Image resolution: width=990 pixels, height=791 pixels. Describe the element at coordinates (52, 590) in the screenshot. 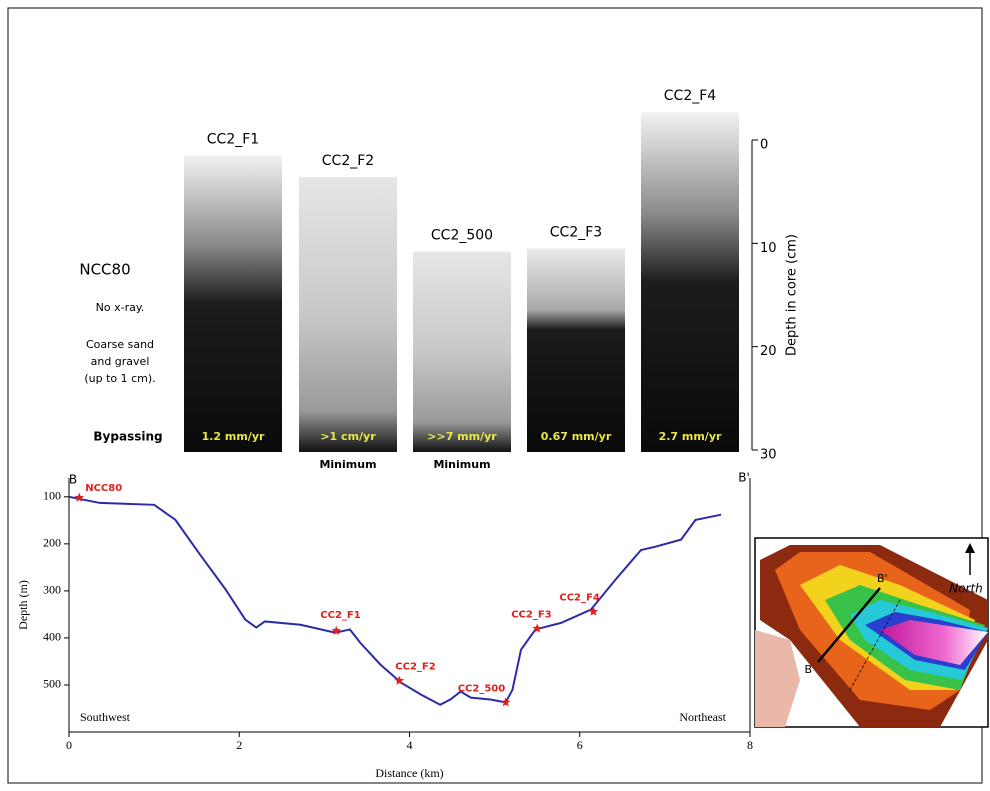

I see `y-tick-label: 300` at that location.